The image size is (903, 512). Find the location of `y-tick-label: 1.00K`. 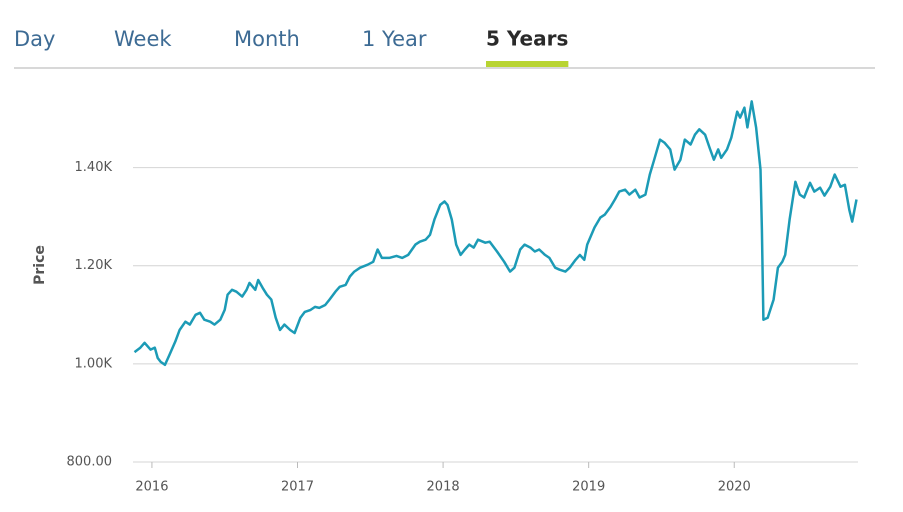

y-tick-label: 1.00K is located at coordinates (94, 363).